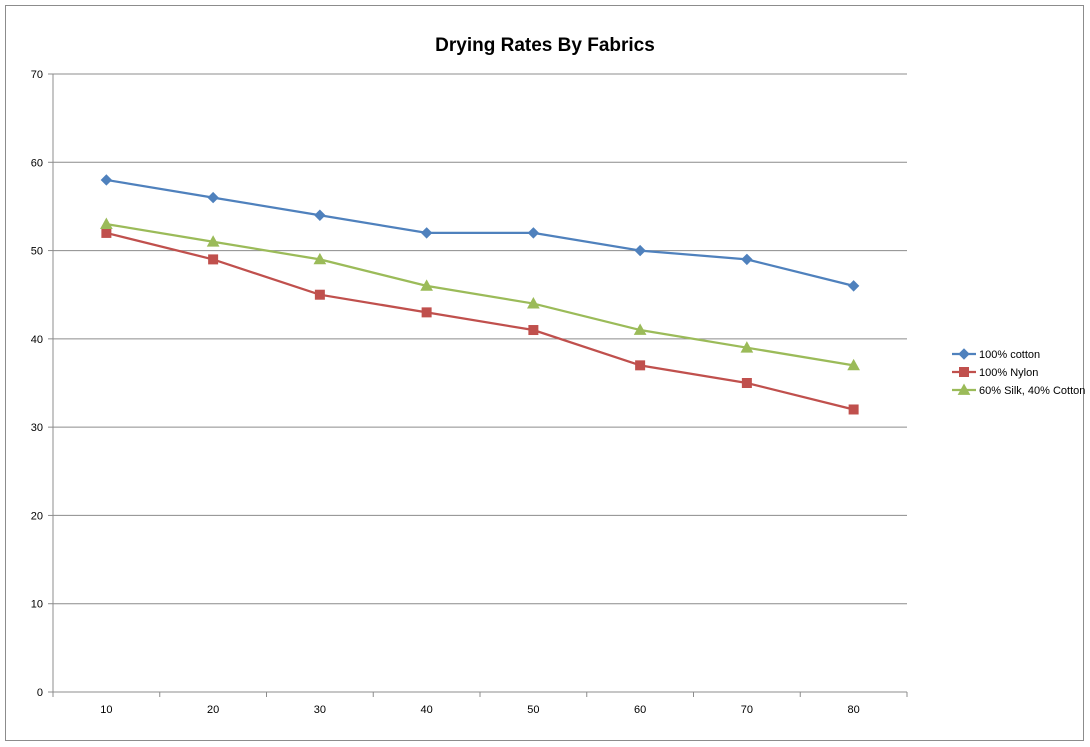 Image resolution: width=1090 pixels, height=747 pixels. Describe the element at coordinates (545, 45) in the screenshot. I see `chart-title: Drying Rates By Fabrics` at that location.